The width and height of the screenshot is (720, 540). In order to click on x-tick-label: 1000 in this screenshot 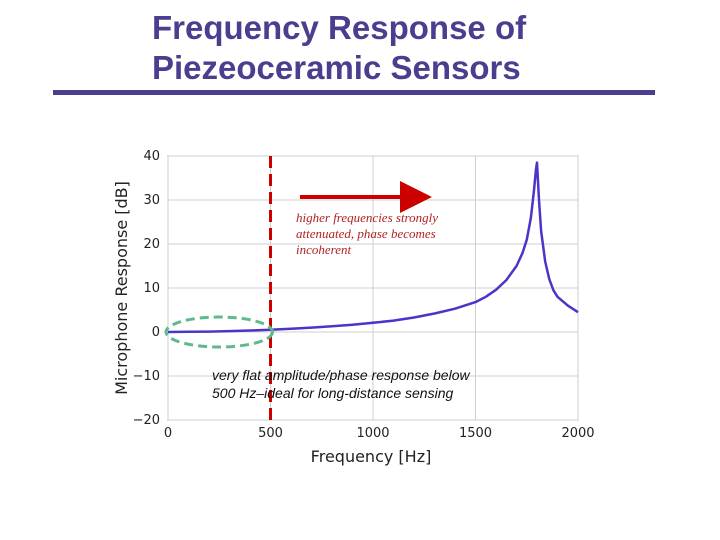, I will do `click(372, 433)`.